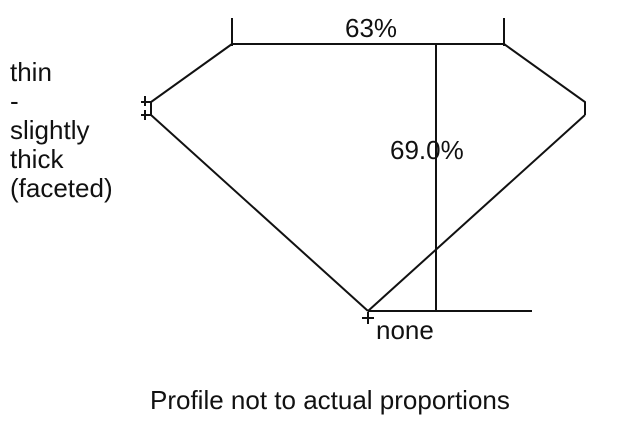  What do you see at coordinates (427, 150) in the screenshot?
I see `depth-percent-label: 69.0%` at bounding box center [427, 150].